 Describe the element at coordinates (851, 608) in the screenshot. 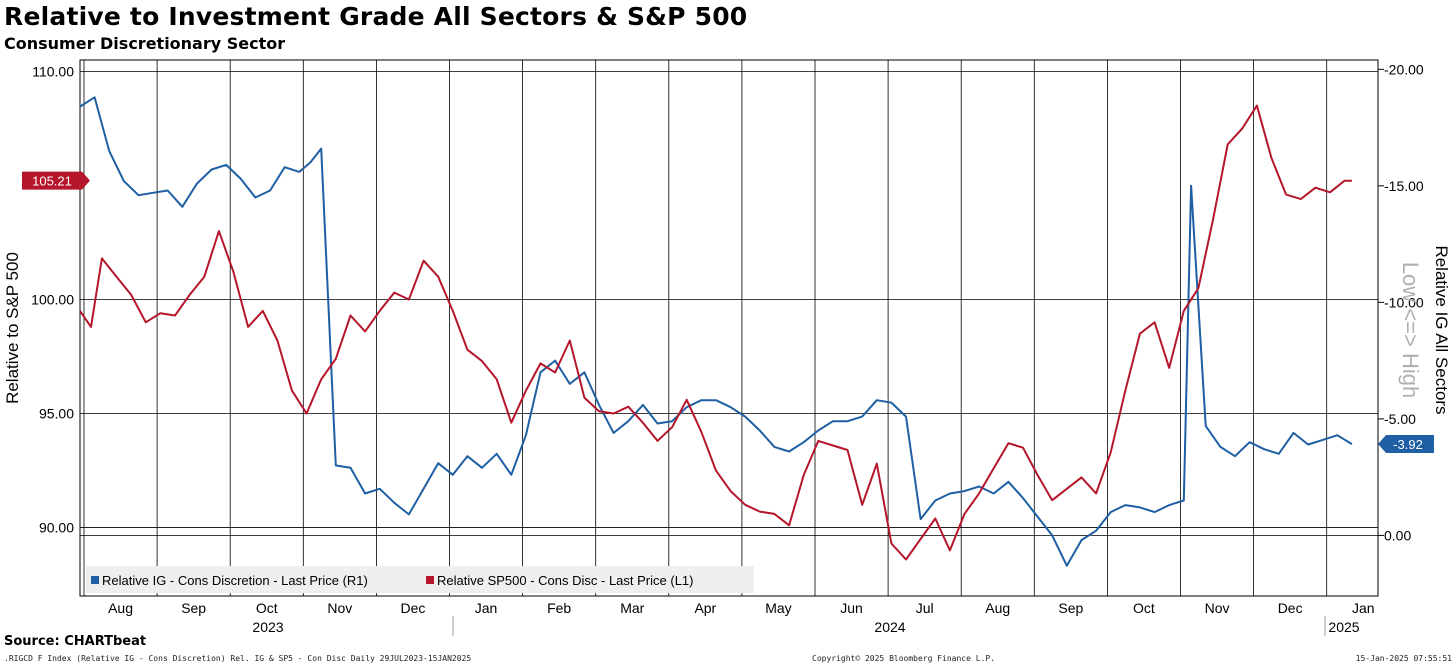

I see `month-label: Jun` at that location.